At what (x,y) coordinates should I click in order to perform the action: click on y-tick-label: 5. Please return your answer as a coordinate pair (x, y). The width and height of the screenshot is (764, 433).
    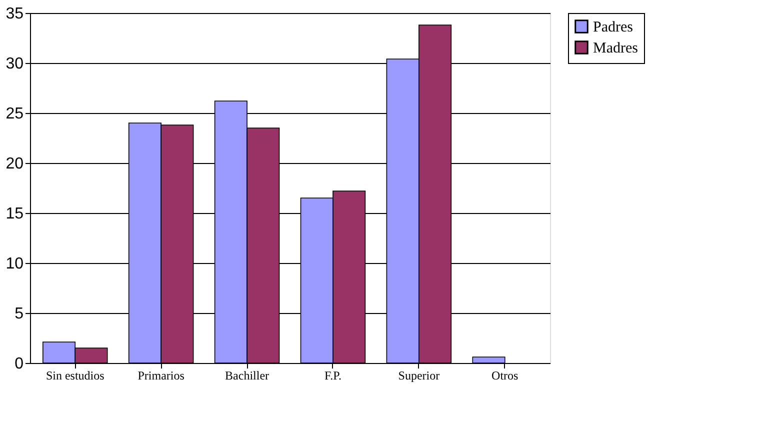
    Looking at the image, I should click on (19, 314).